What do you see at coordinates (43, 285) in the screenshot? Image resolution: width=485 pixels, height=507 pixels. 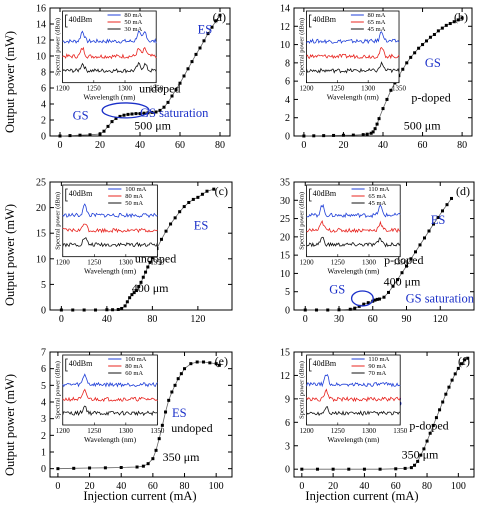 I see `y-tick-label: 5` at bounding box center [43, 285].